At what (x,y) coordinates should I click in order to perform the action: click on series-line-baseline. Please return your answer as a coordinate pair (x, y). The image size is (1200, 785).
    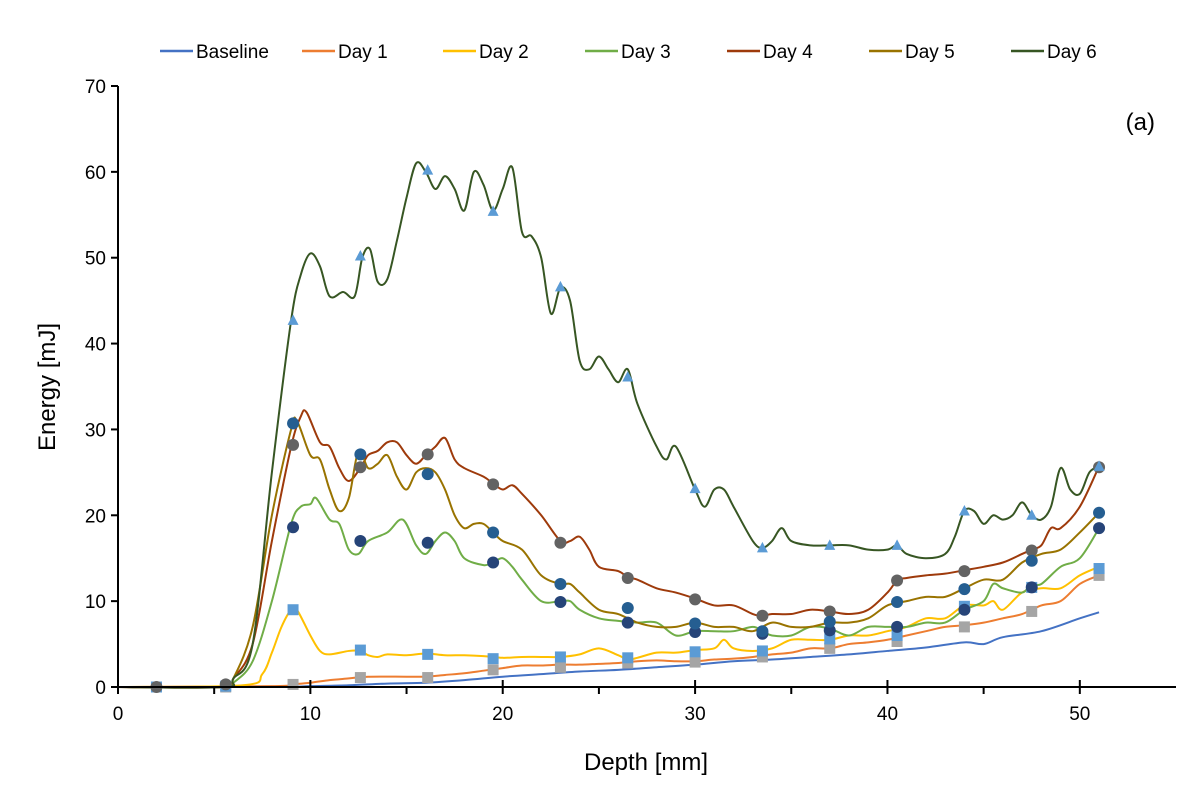
    Looking at the image, I should click on (608, 650).